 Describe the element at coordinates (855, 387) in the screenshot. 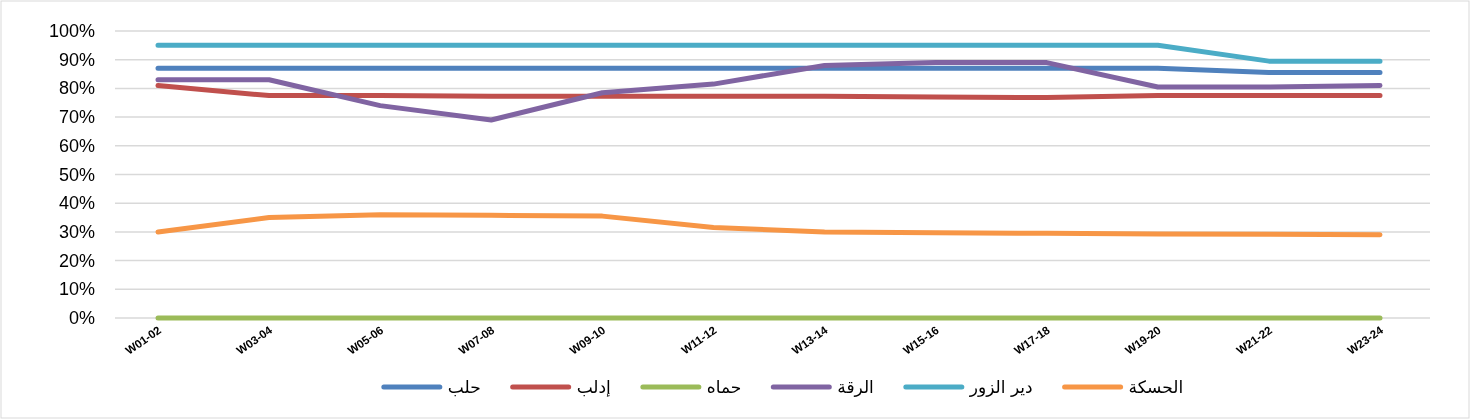

I see `legend-label: الرقة` at that location.